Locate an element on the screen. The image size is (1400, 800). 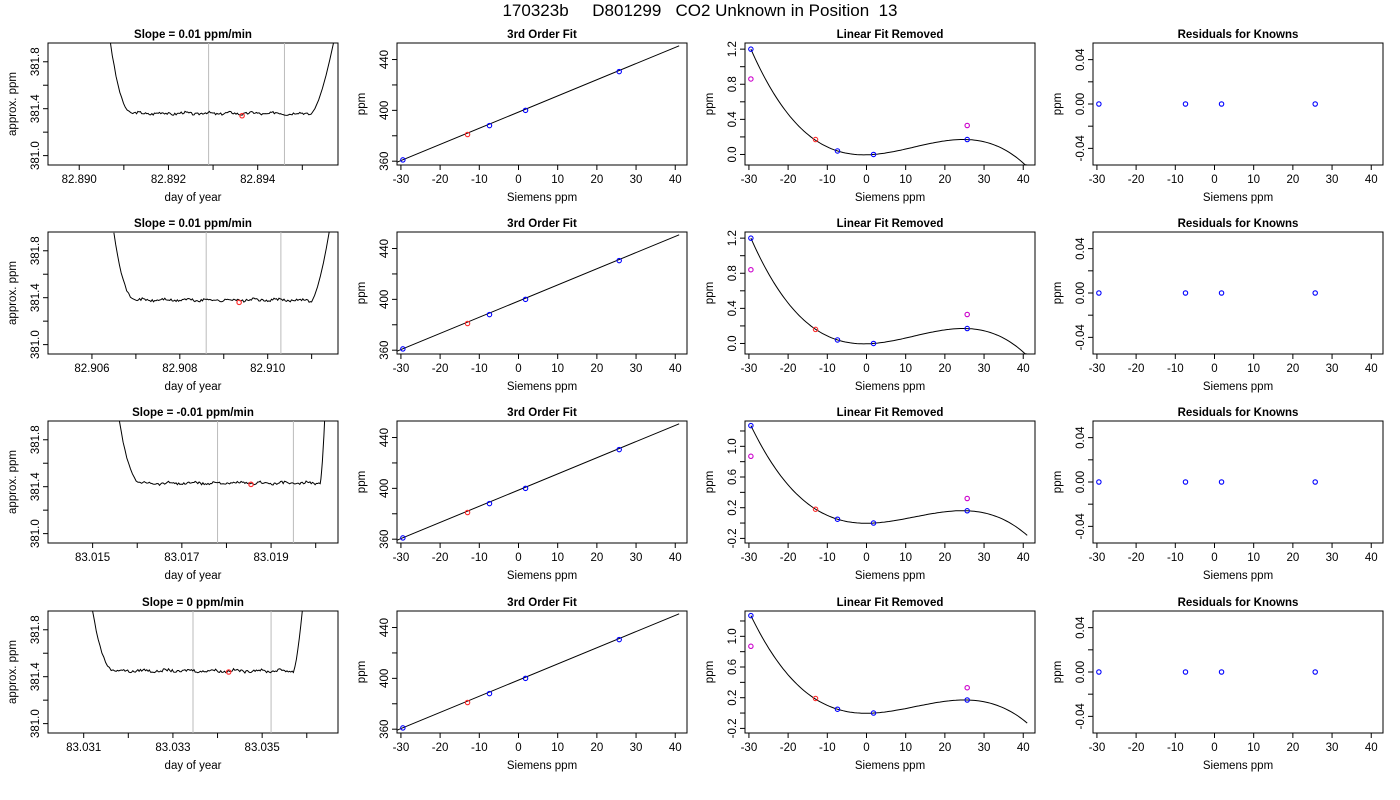
r4-trace-trace-line is located at coordinates (197, 642).